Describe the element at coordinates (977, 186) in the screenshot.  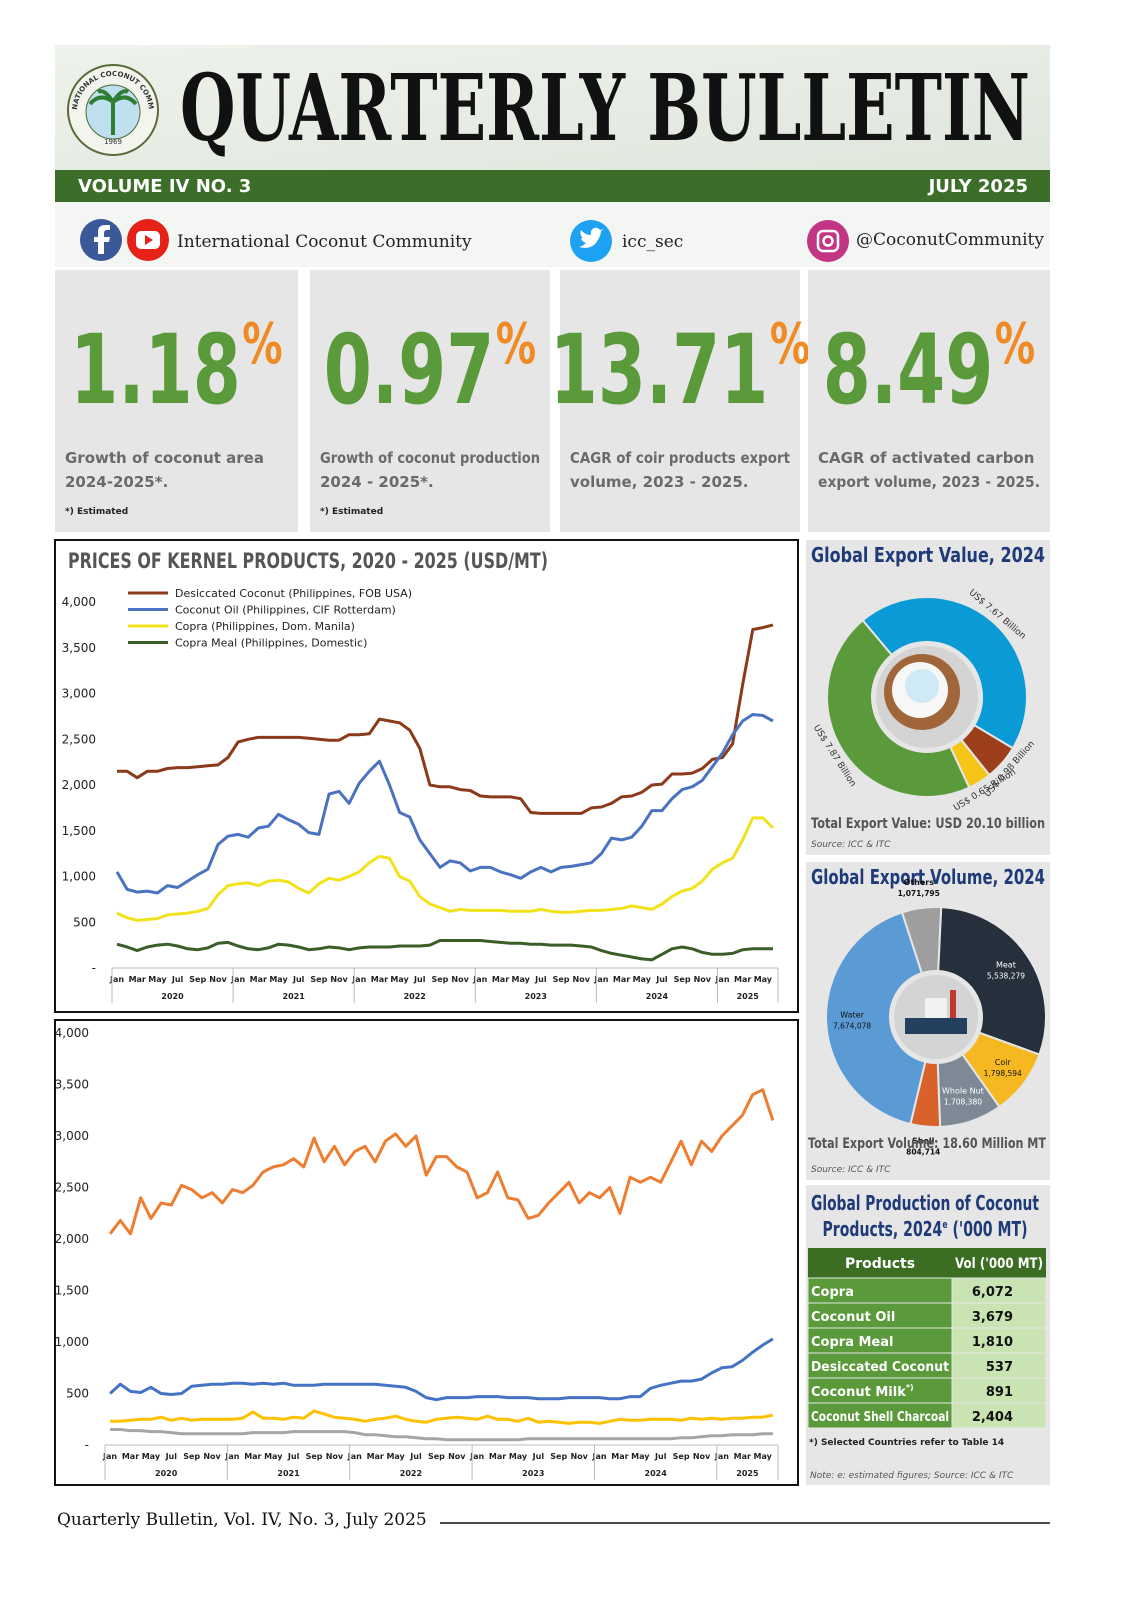
I see `issue-date: JULY 2025` at that location.